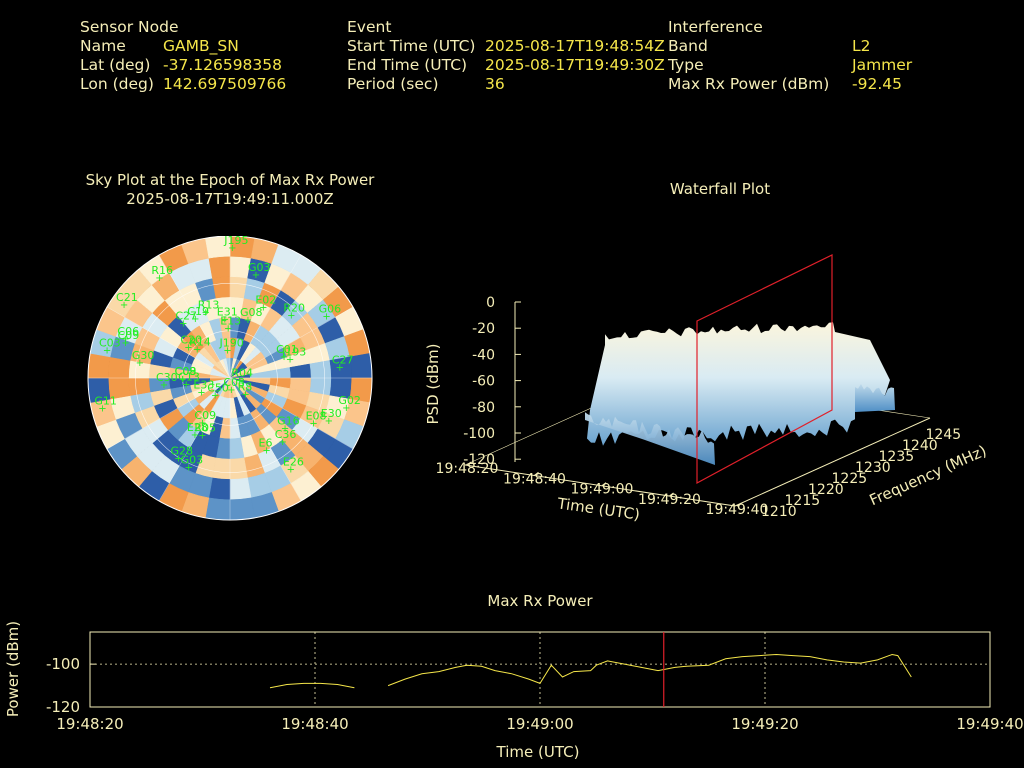 The width and height of the screenshot is (1024, 768). I want to click on waterfall-frequency-axis, so click(832, 462).